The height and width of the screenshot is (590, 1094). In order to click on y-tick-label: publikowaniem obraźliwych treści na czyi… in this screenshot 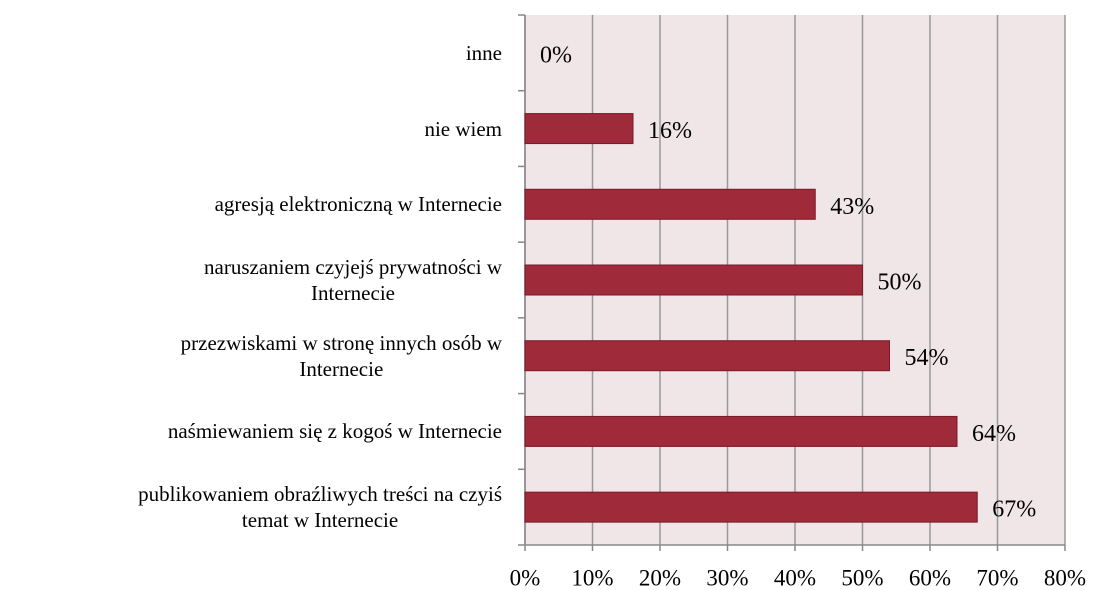, I will do `click(320, 507)`.